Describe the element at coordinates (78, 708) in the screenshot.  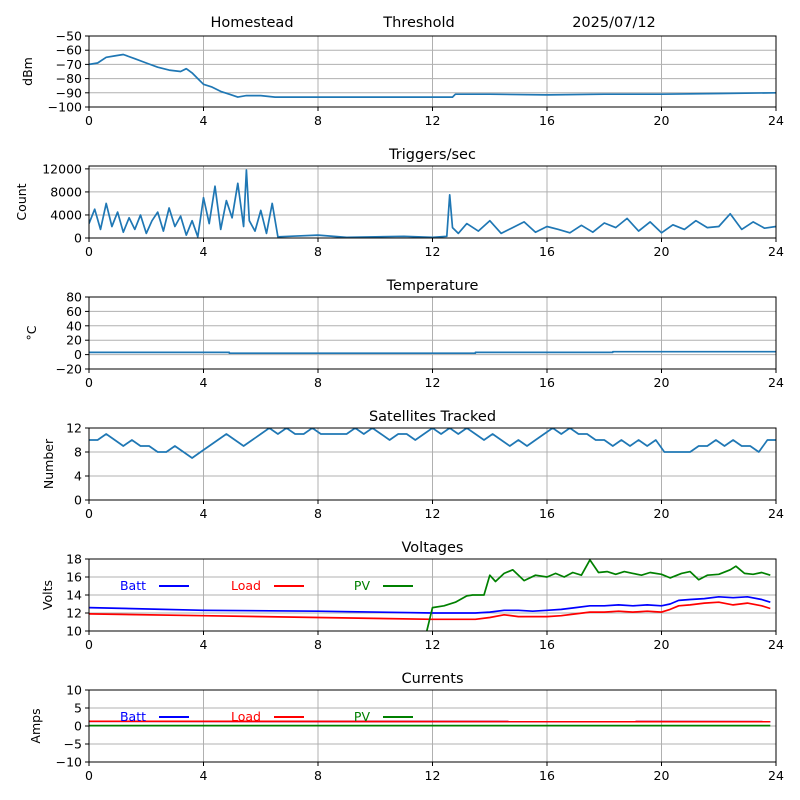
I see `y-tick-label: 5` at that location.